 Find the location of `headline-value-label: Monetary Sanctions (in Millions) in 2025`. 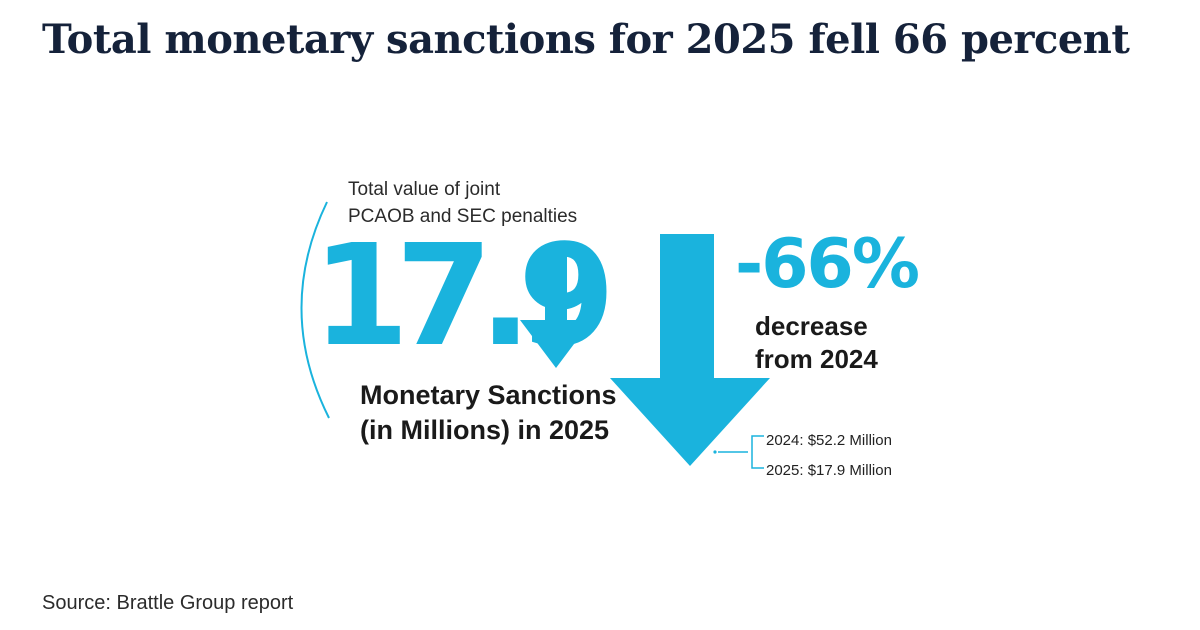

headline-value-label: Monetary Sanctions (in Millions) in 2025 is located at coordinates (488, 413).